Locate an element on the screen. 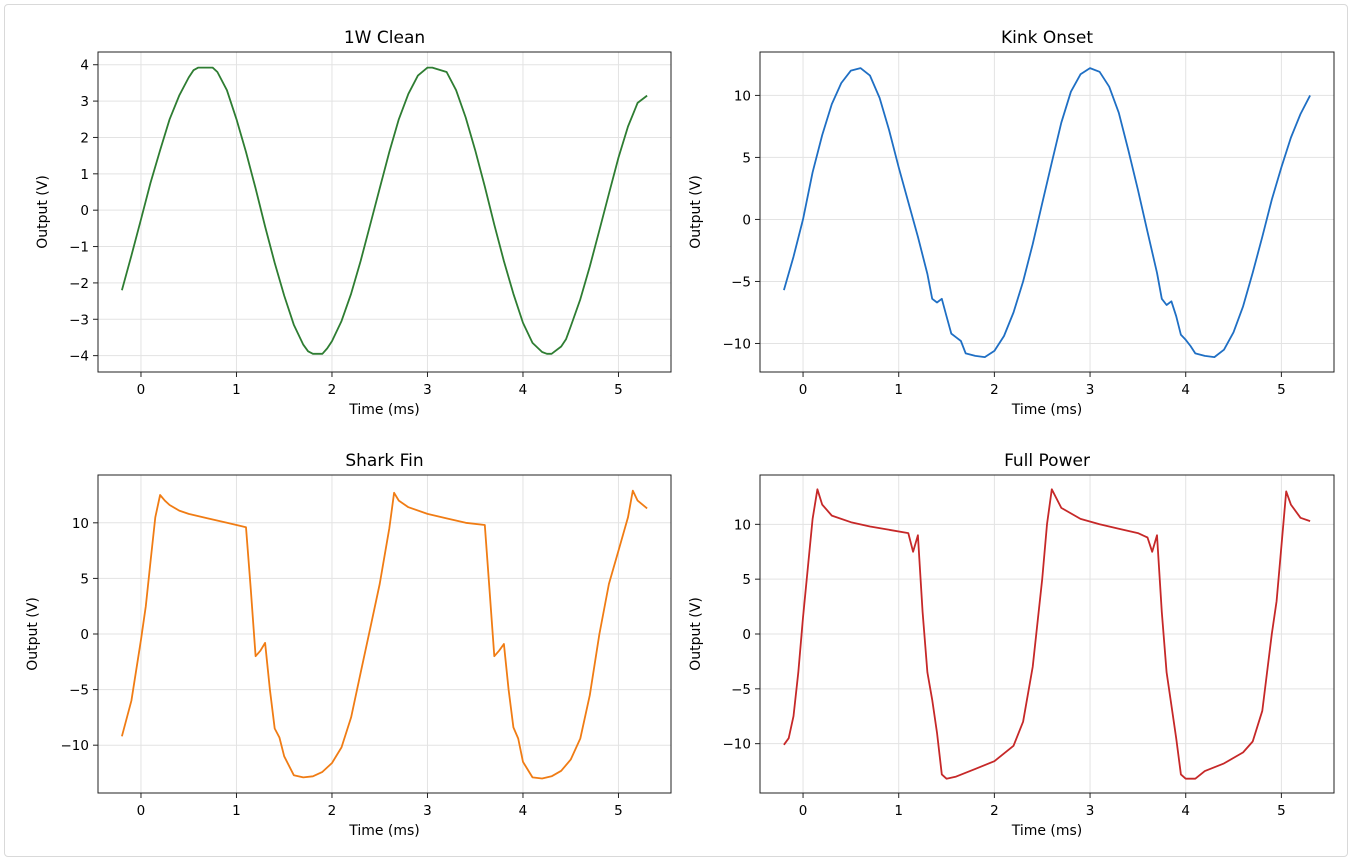 This screenshot has width=1352, height=861. y-tick-label: 3 is located at coordinates (84, 102).